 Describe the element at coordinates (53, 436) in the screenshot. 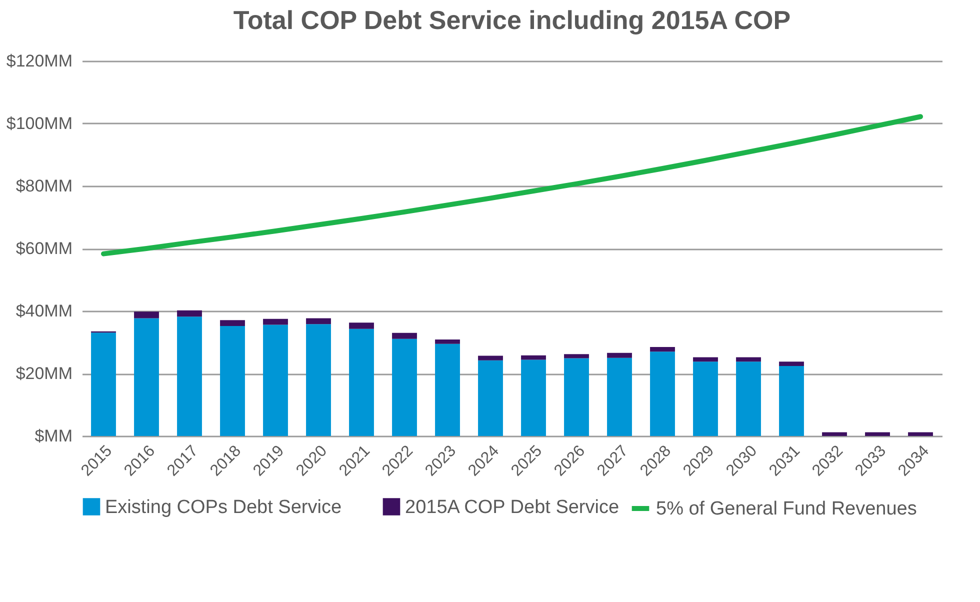

I see `y-tick-label: $MM` at that location.